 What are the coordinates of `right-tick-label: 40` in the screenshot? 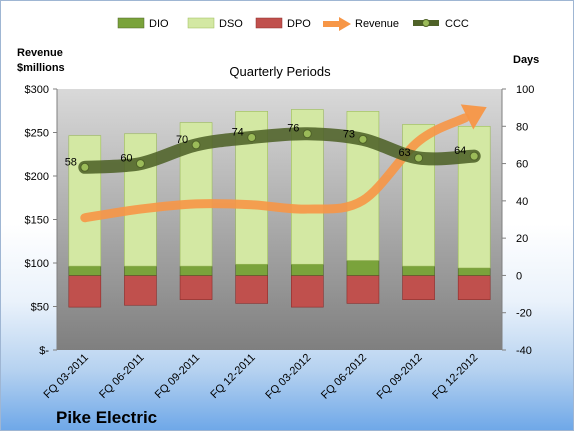 It's located at (522, 202).